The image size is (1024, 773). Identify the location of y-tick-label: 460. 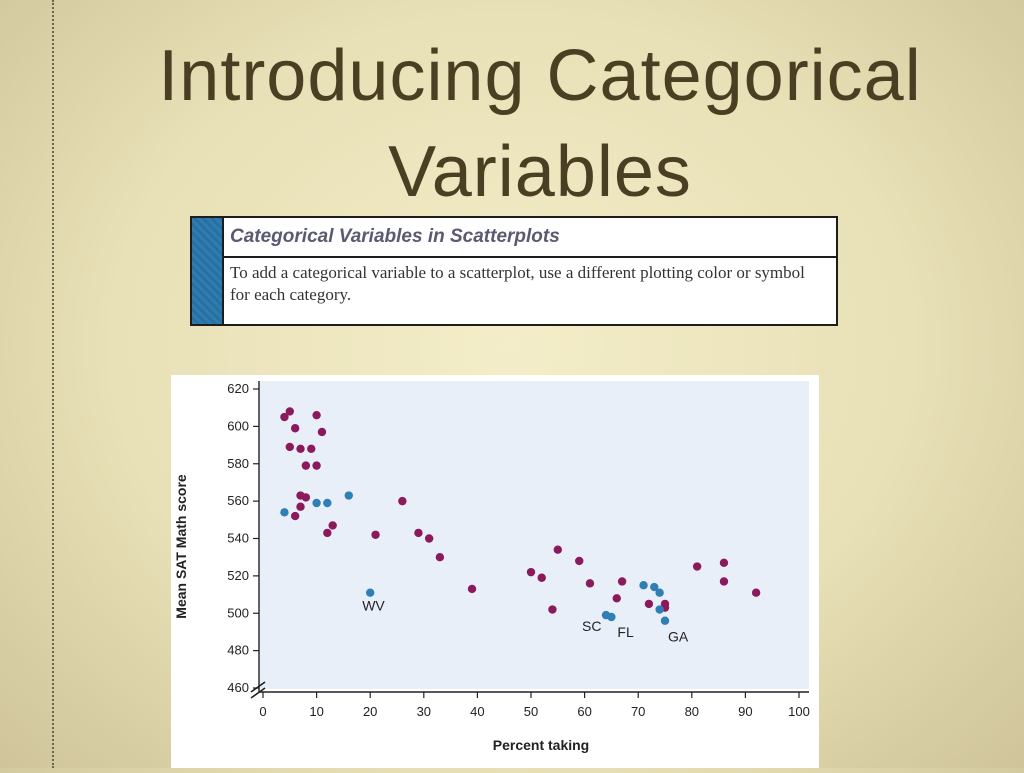
(238, 687).